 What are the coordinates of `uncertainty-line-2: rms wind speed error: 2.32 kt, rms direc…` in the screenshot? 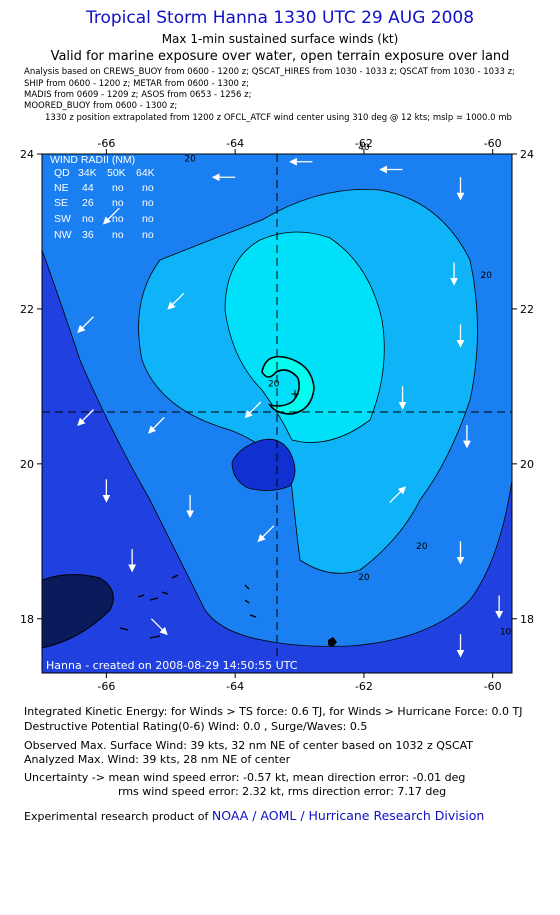 It's located at (282, 791).